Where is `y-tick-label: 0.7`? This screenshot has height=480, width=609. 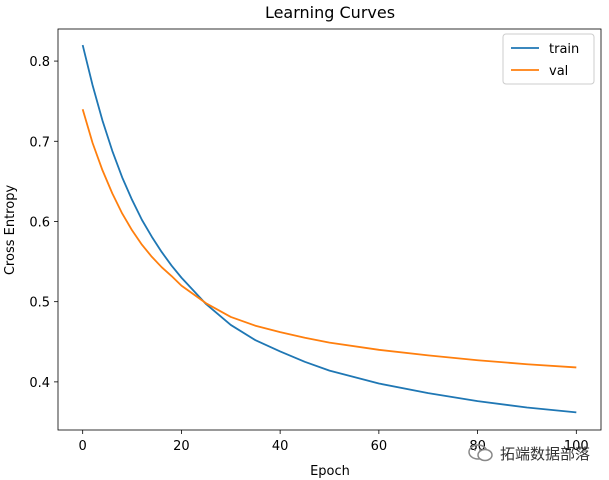
y-tick-label: 0.7 is located at coordinates (39, 142).